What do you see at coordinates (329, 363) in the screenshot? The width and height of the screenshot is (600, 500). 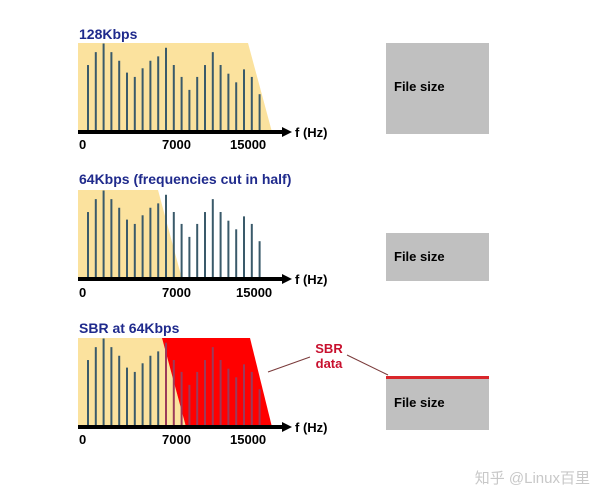 I see `sbr-label-line2: data` at bounding box center [329, 363].